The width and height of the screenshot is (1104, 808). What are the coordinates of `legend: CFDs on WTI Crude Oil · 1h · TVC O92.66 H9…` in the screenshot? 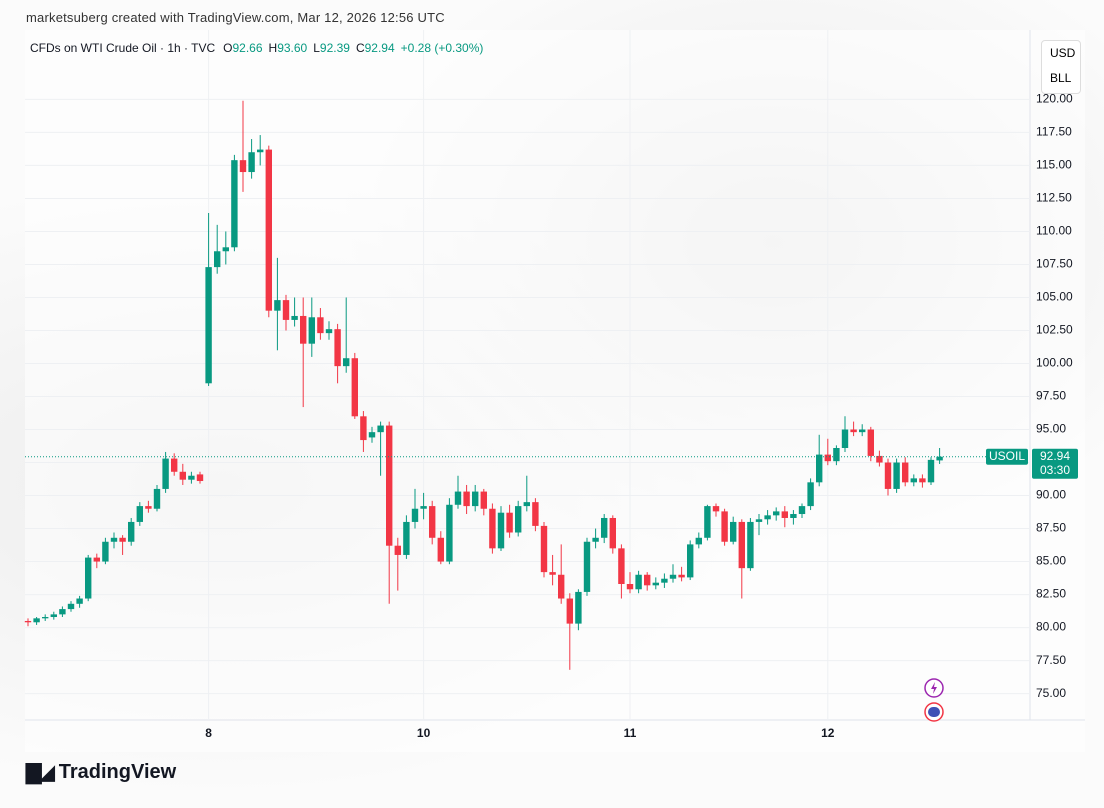 It's located at (259, 48).